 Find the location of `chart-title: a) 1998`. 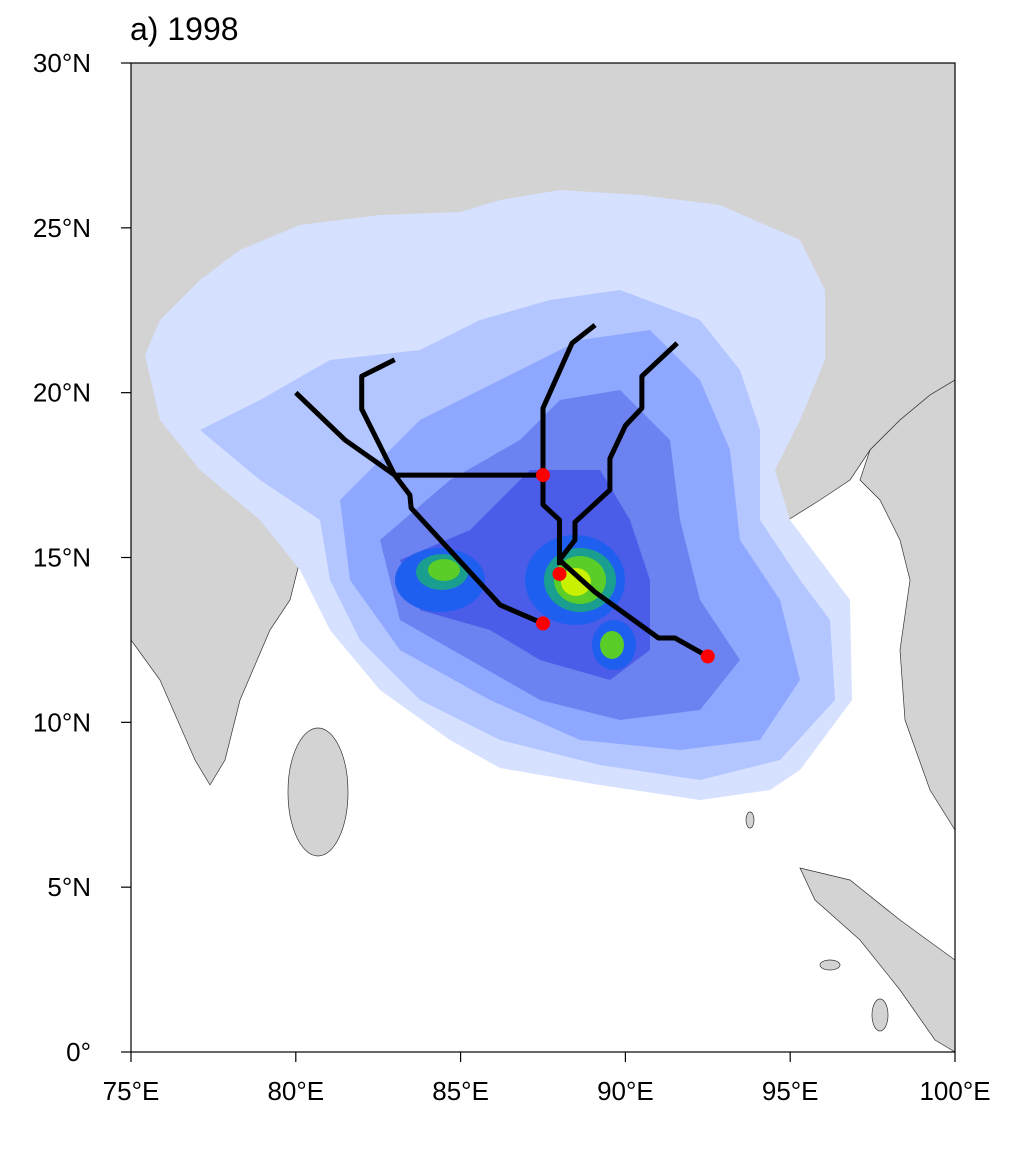

chart-title: a) 1998 is located at coordinates (184, 29).